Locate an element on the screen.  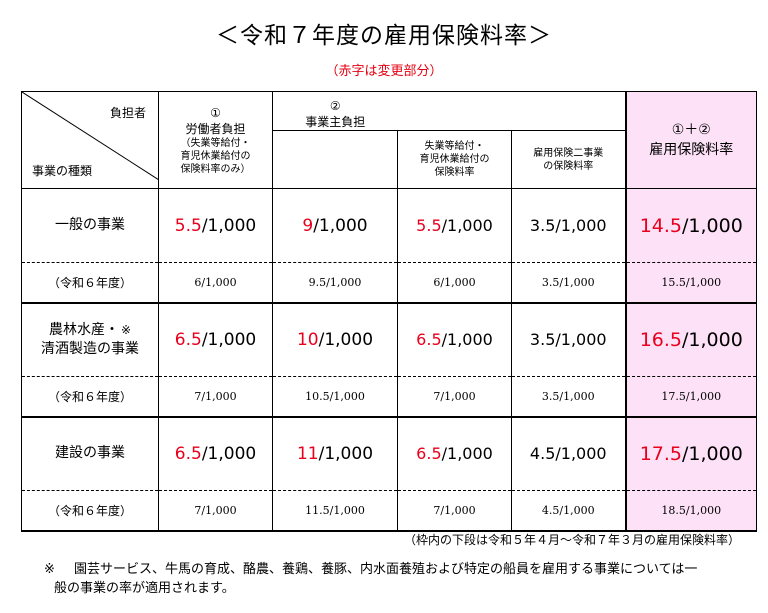
row-label: 一般の事業 is located at coordinates (90, 225).